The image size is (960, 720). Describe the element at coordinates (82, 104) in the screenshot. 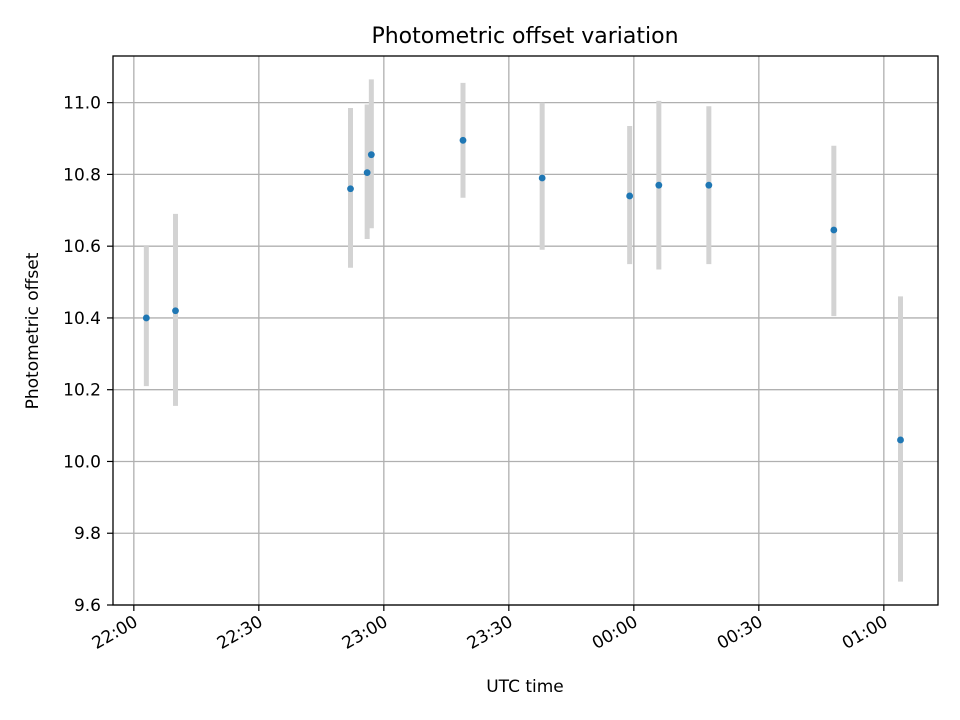

I see `y-tick-label: 11.0` at that location.